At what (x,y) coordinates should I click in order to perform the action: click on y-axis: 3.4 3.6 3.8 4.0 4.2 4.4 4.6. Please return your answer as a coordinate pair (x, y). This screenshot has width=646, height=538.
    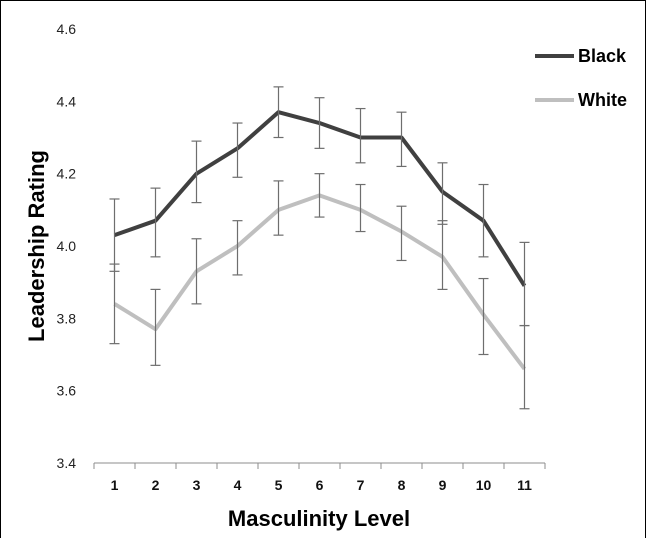
    Looking at the image, I should click on (67, 246).